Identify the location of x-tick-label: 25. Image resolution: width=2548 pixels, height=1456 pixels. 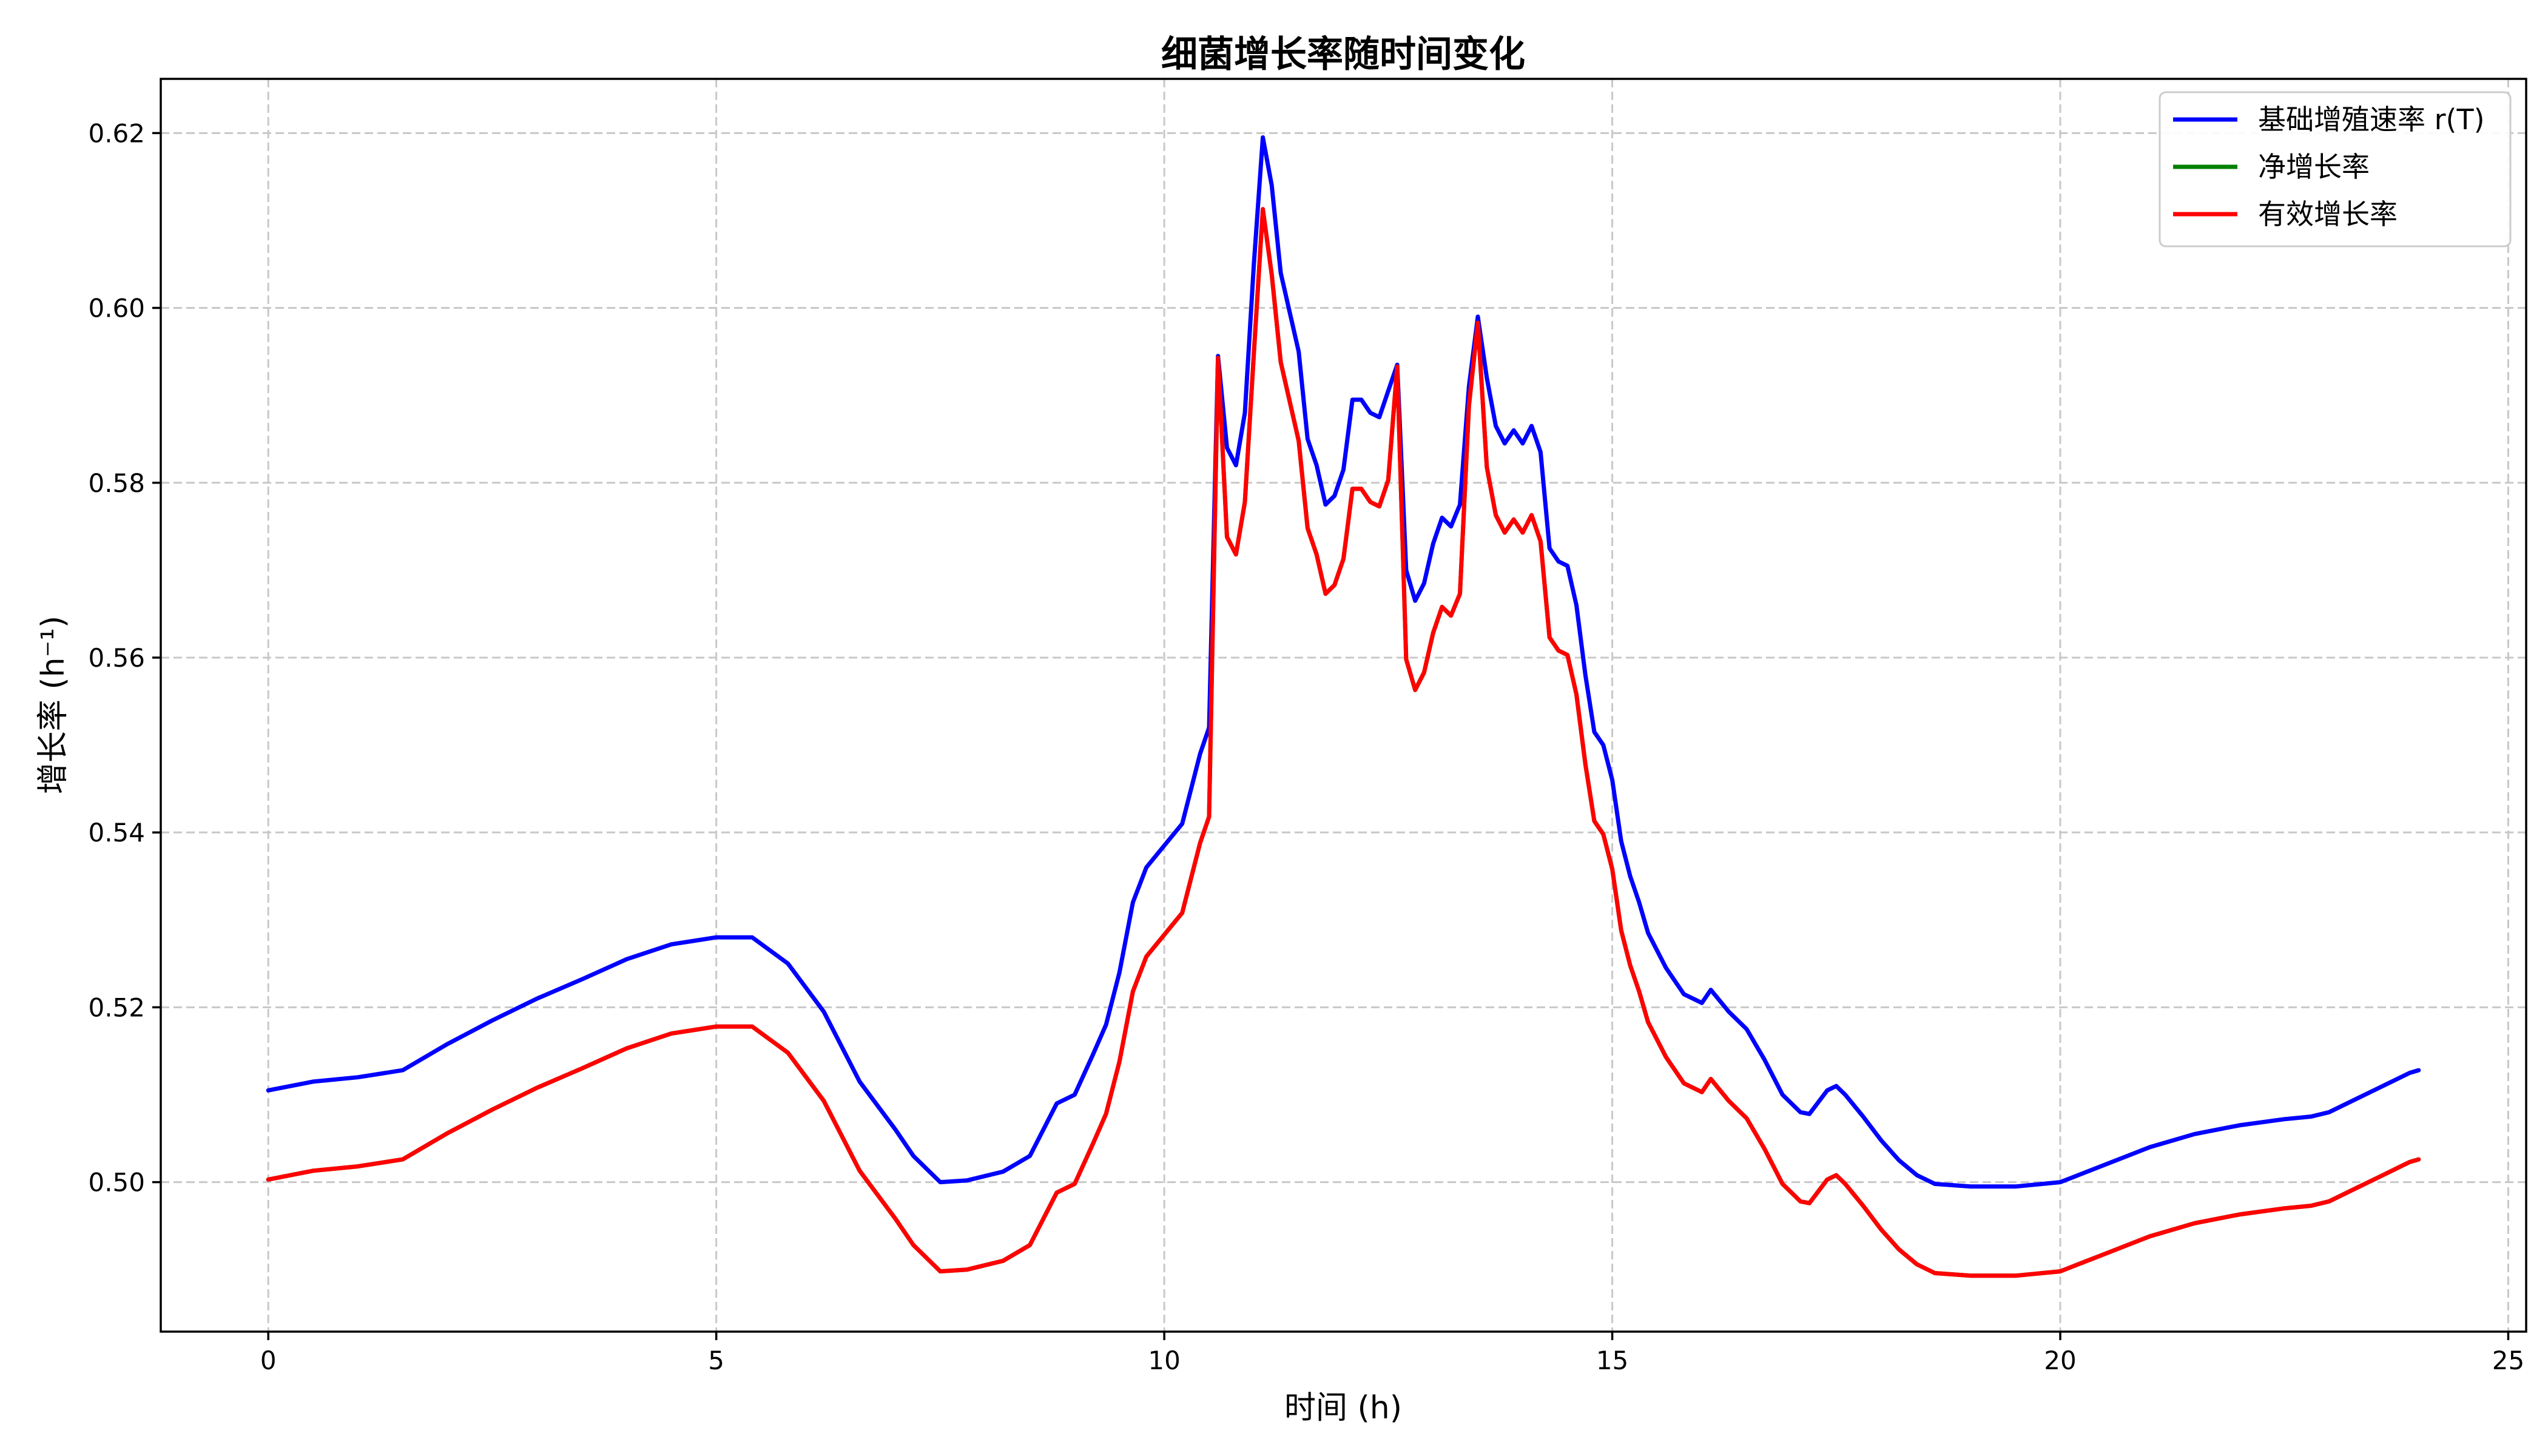
(2508, 1360).